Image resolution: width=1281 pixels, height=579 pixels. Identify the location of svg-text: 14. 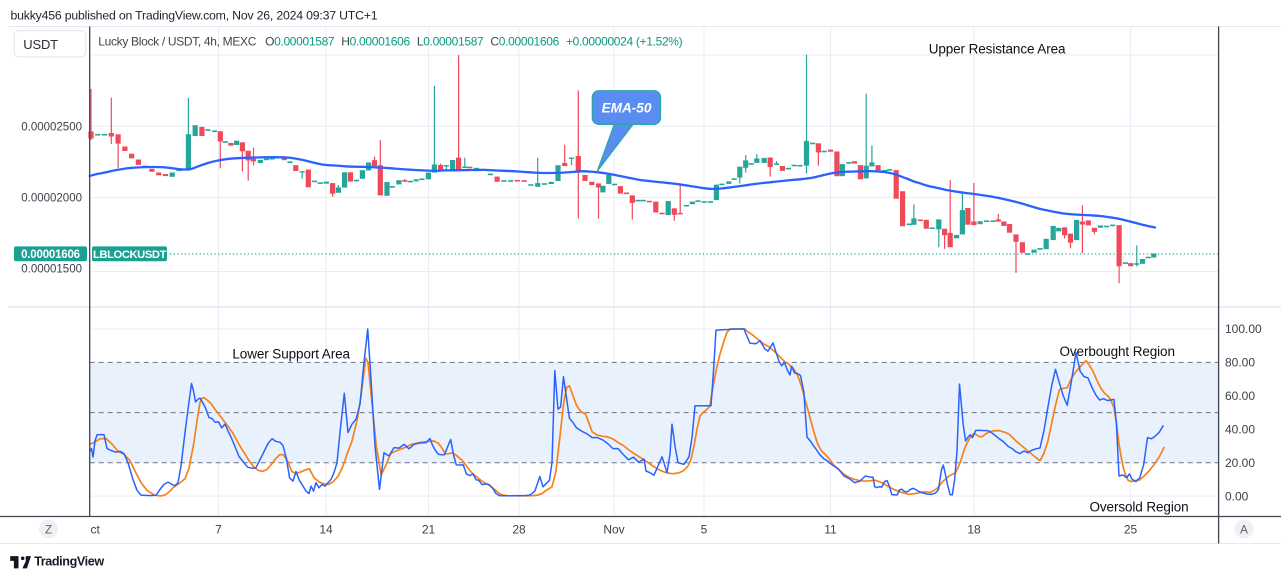
(326, 529).